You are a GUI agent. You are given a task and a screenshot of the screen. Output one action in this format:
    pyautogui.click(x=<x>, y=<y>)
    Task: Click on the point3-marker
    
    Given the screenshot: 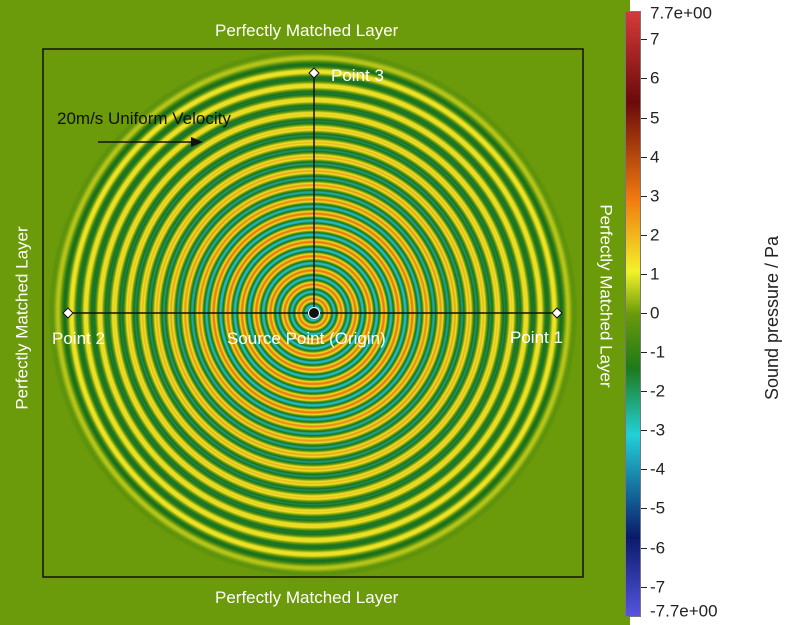 What is the action you would take?
    pyautogui.click(x=314, y=73)
    